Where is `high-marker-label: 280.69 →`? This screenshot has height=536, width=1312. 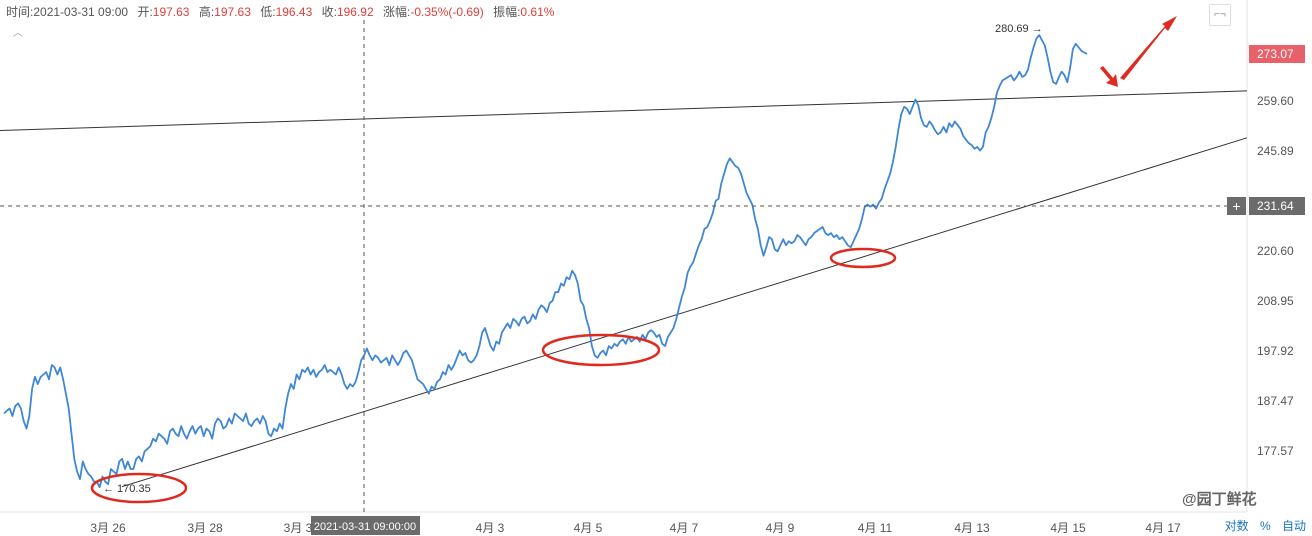
high-marker-label: 280.69 → is located at coordinates (1019, 29).